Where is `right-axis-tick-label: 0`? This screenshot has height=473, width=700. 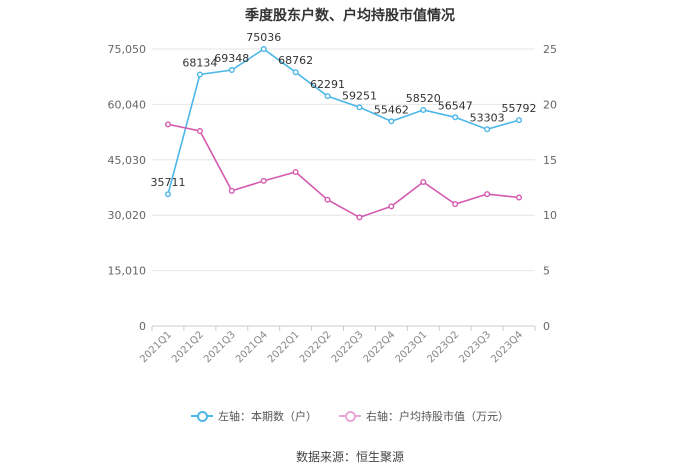 right-axis-tick-label: 0 is located at coordinates (546, 326).